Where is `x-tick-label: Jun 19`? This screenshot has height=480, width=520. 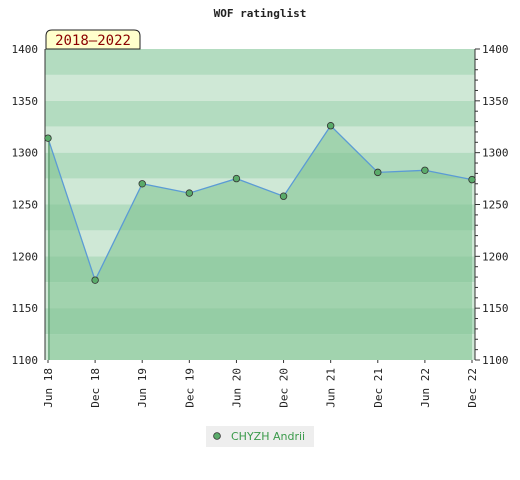 x-tick-label: Jun 19 is located at coordinates (142, 388).